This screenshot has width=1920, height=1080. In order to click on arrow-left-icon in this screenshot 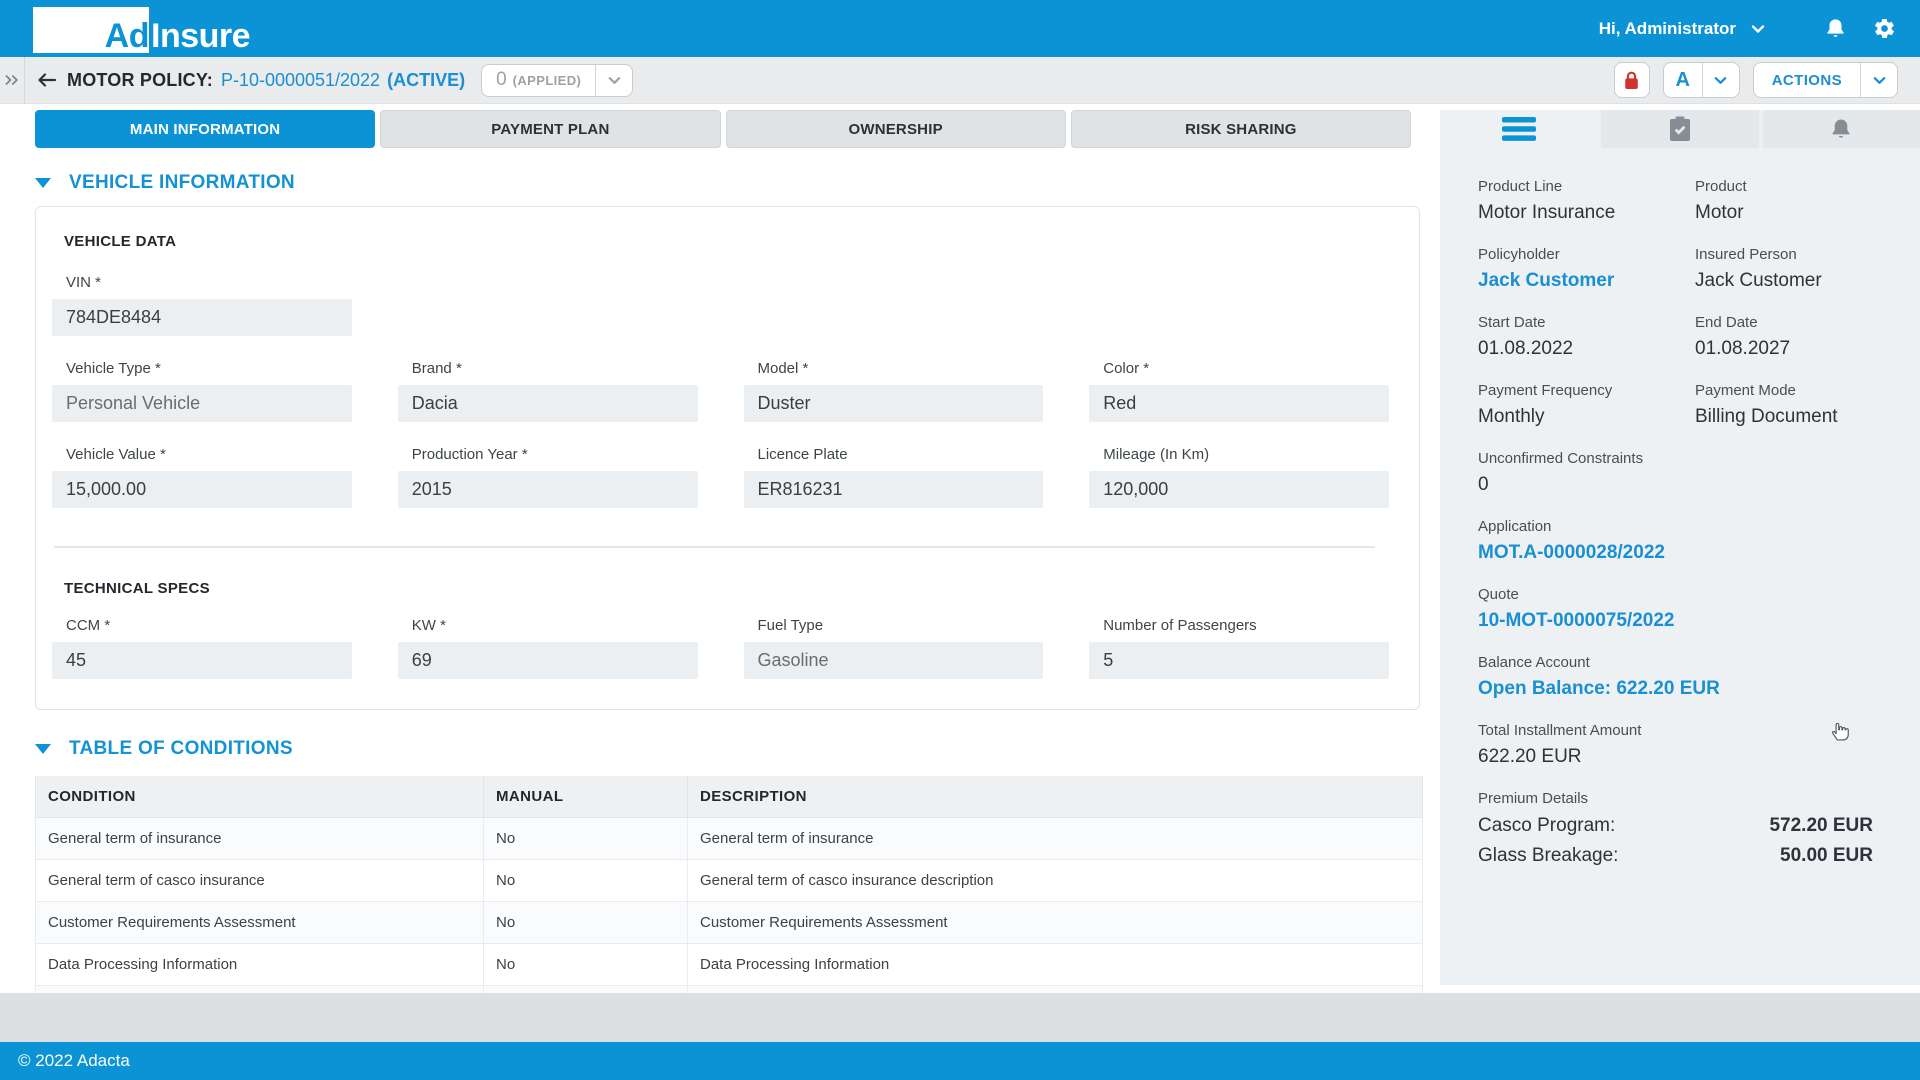, I will do `click(47, 80)`.